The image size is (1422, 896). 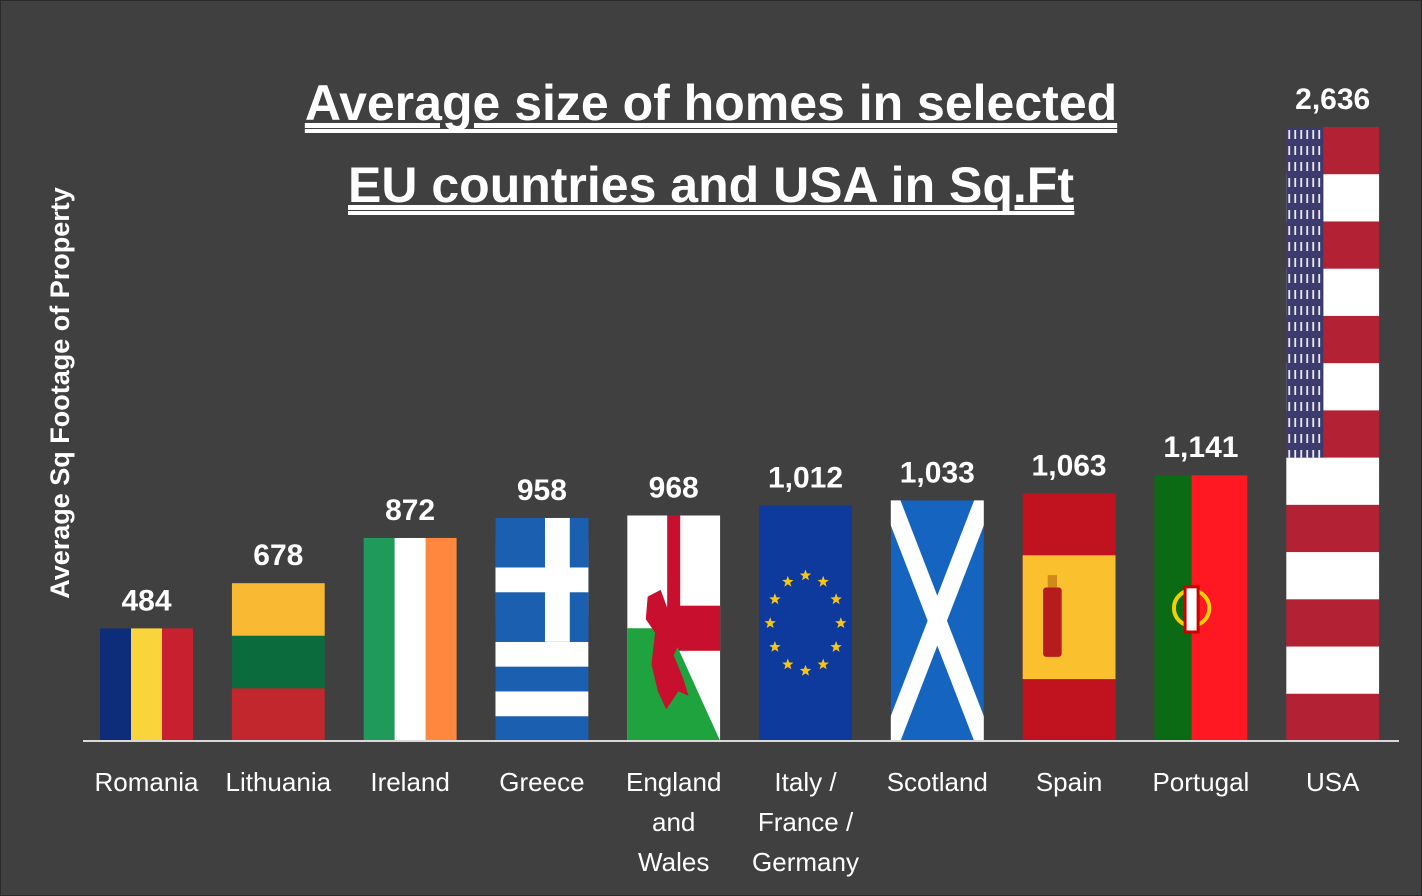 What do you see at coordinates (805, 477) in the screenshot?
I see `data-label: 1,012` at bounding box center [805, 477].